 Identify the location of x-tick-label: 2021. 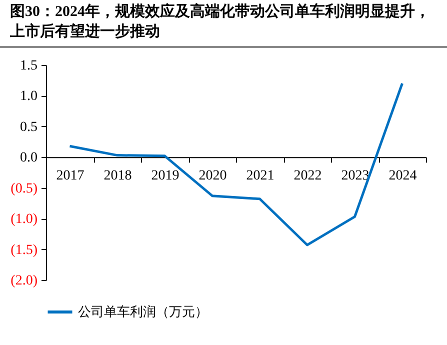
(260, 176).